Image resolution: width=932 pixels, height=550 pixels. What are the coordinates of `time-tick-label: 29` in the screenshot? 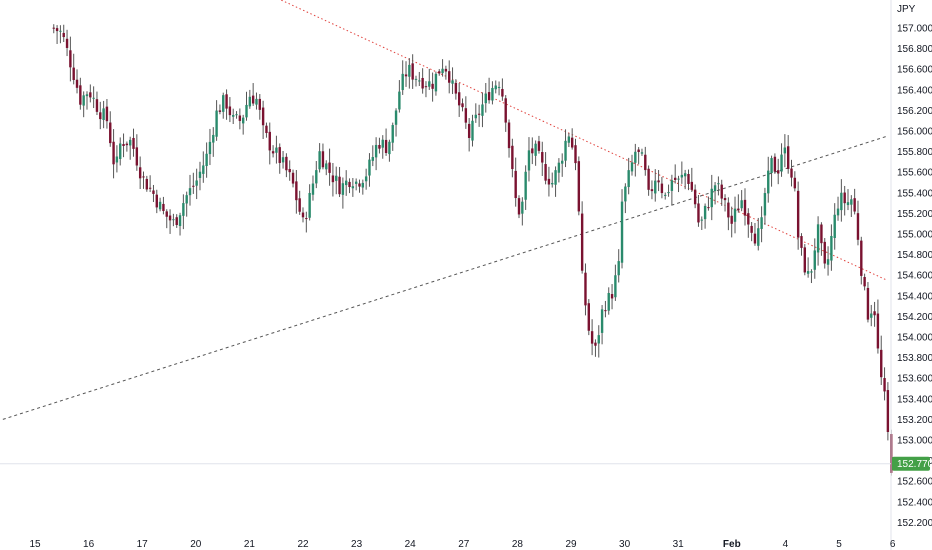 It's located at (571, 544).